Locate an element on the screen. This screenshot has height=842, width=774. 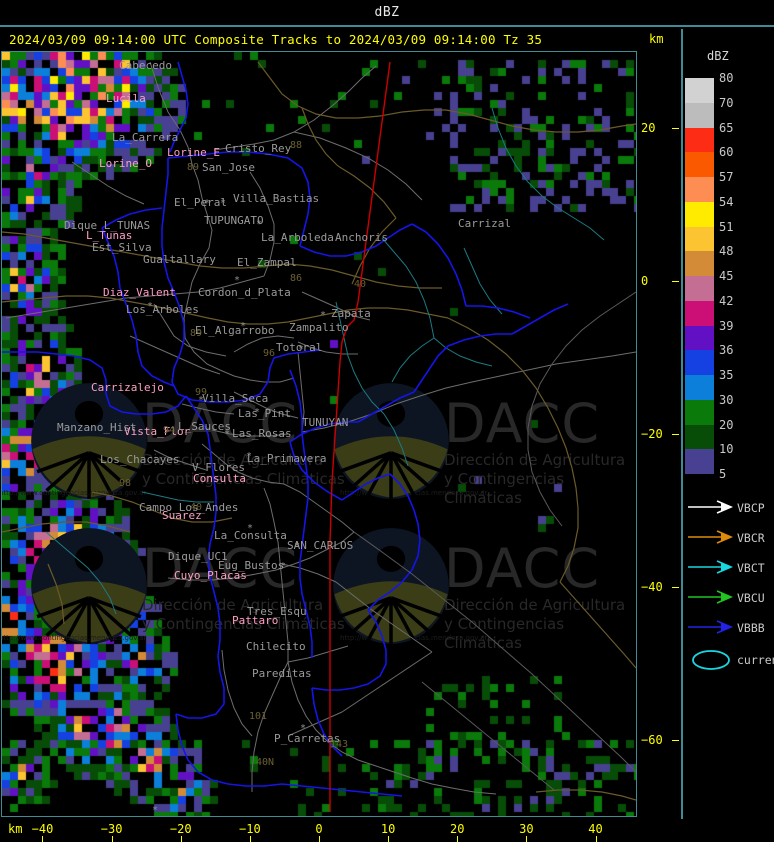
track-legend-row-vbct: VBCT is located at coordinates (729, 568).